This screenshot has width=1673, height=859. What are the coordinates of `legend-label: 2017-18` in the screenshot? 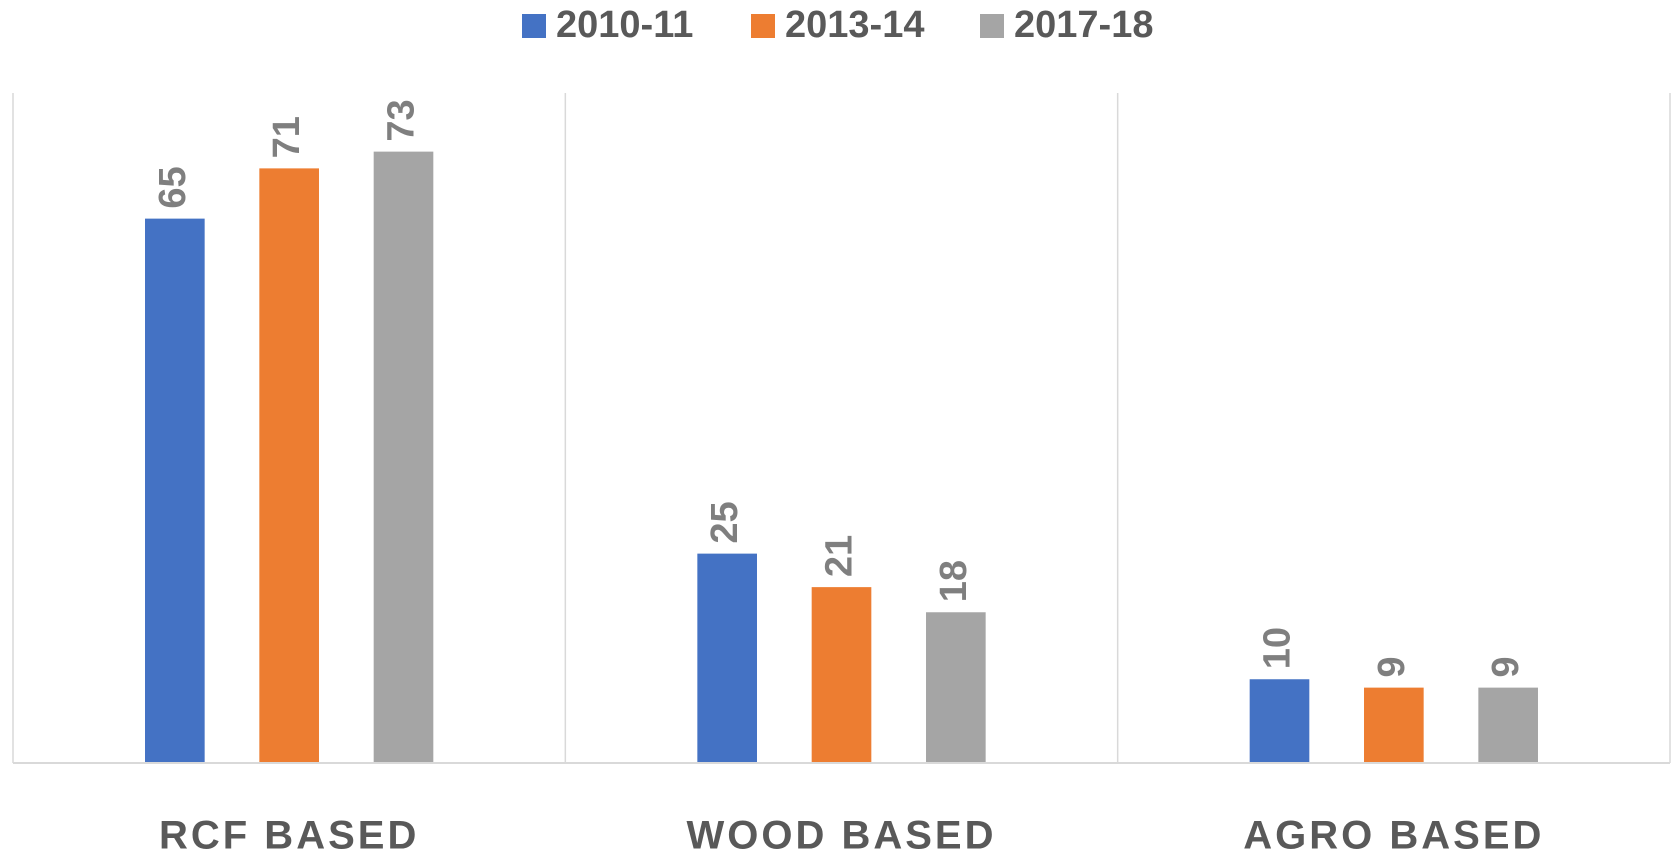 It's located at (1083, 25).